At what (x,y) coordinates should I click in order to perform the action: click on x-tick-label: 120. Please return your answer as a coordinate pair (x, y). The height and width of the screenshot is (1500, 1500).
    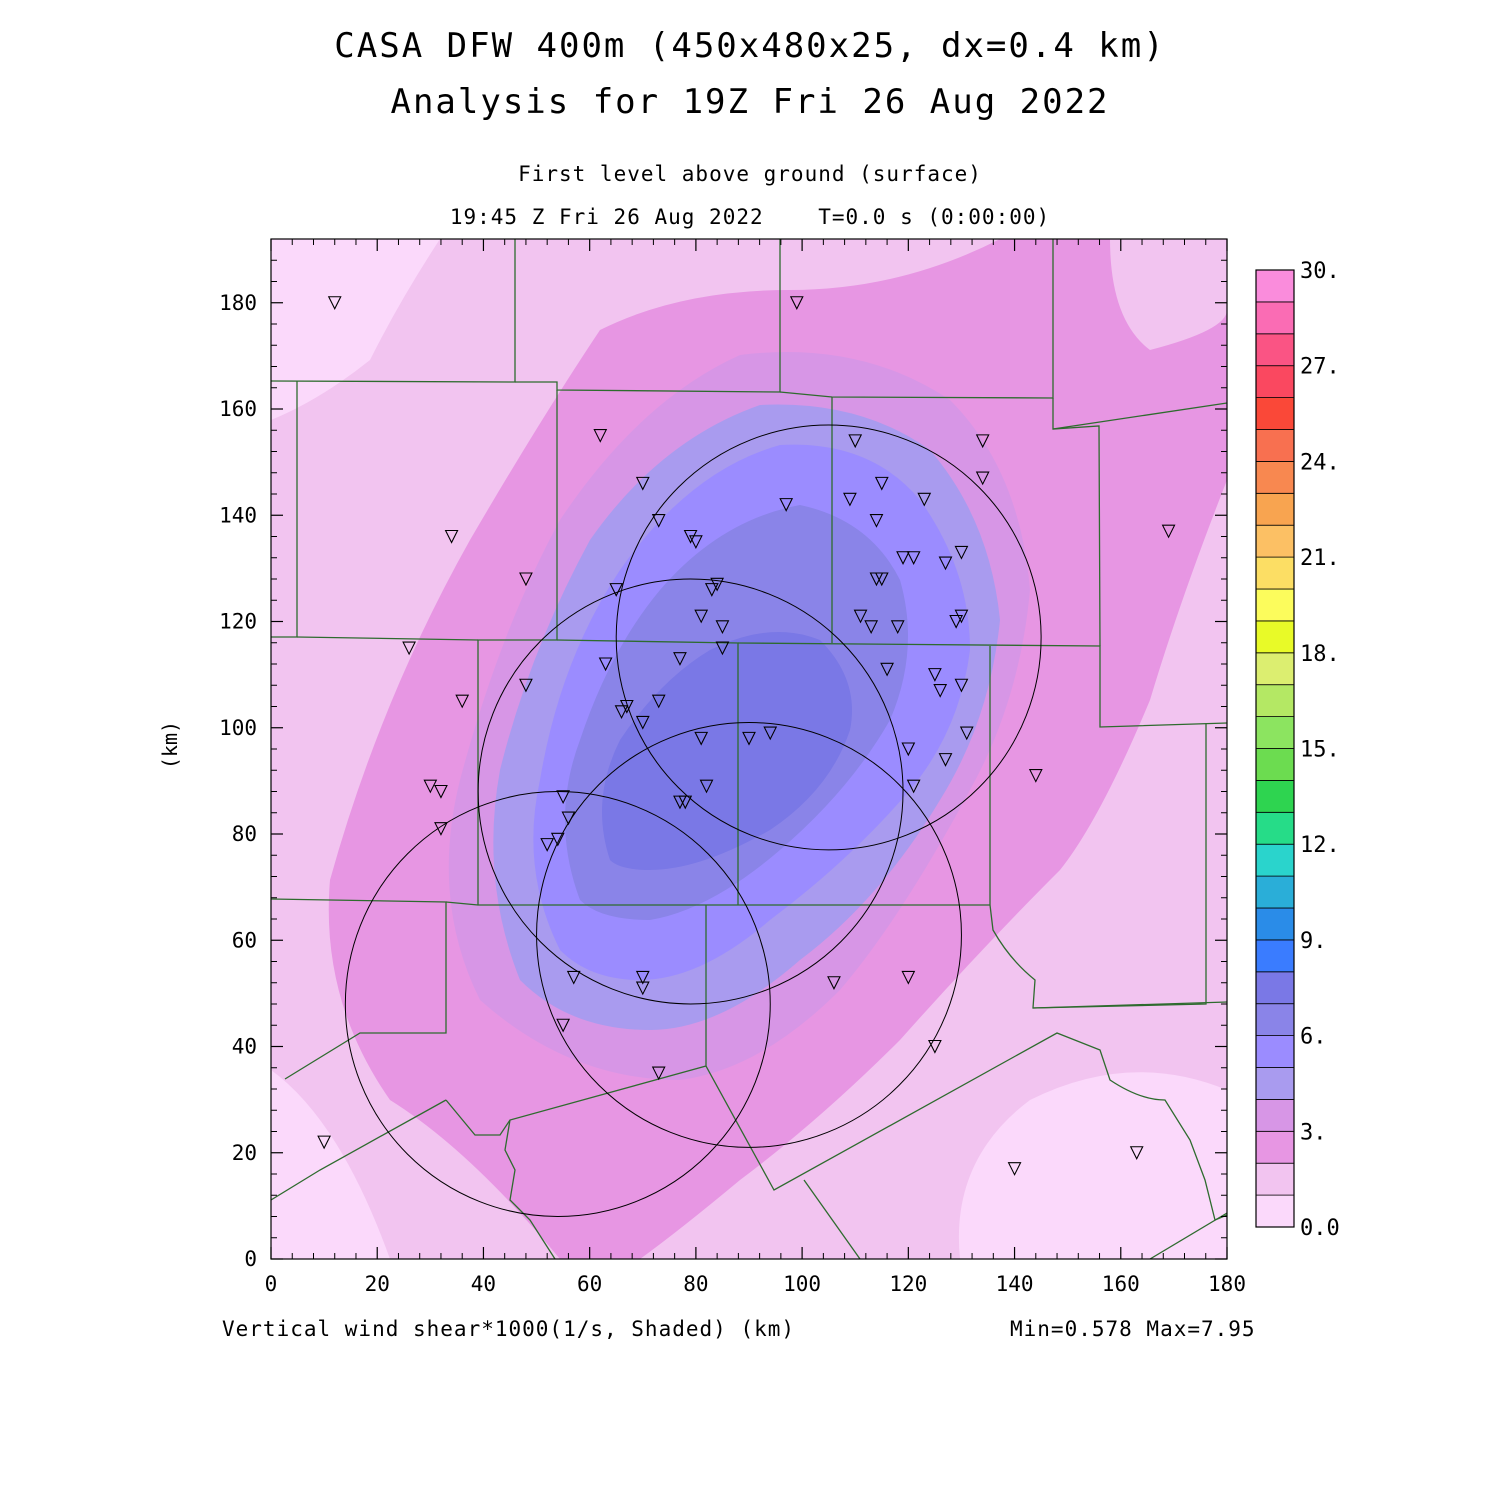
    Looking at the image, I should click on (908, 1284).